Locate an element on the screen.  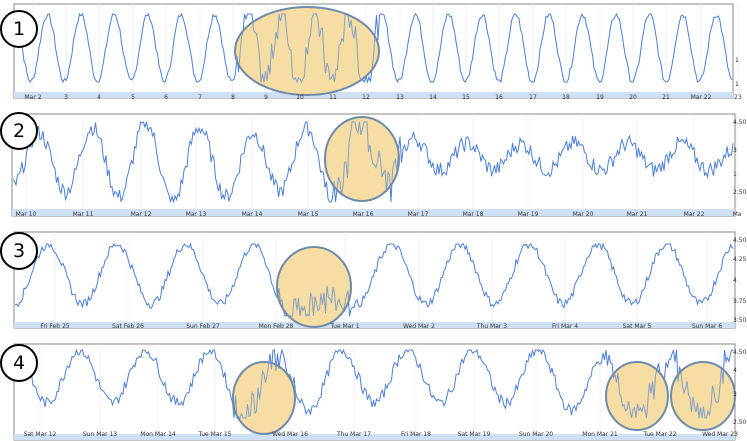
panel-number-badge: 2 is located at coordinates (19, 131).